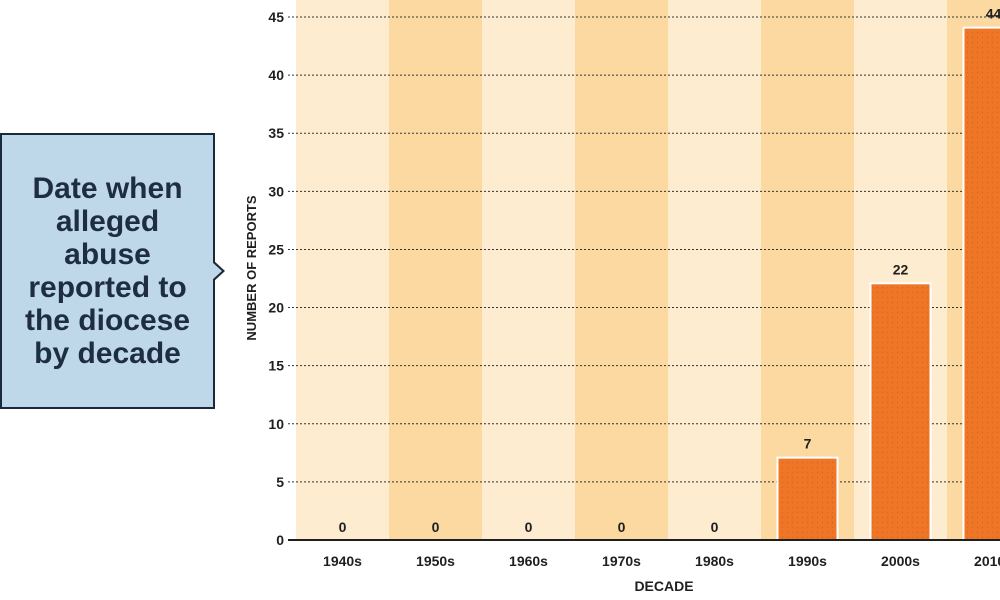 This screenshot has width=1000, height=600. Describe the element at coordinates (436, 527) in the screenshot. I see `data-label-1950s: 0` at that location.